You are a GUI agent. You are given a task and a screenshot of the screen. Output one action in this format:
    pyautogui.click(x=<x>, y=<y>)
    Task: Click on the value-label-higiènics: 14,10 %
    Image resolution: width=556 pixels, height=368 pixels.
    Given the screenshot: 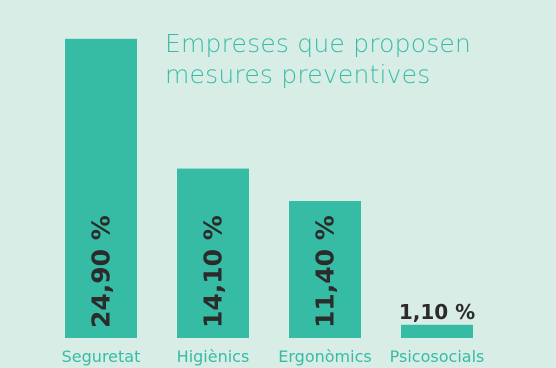 What is the action you would take?
    pyautogui.click(x=213, y=271)
    